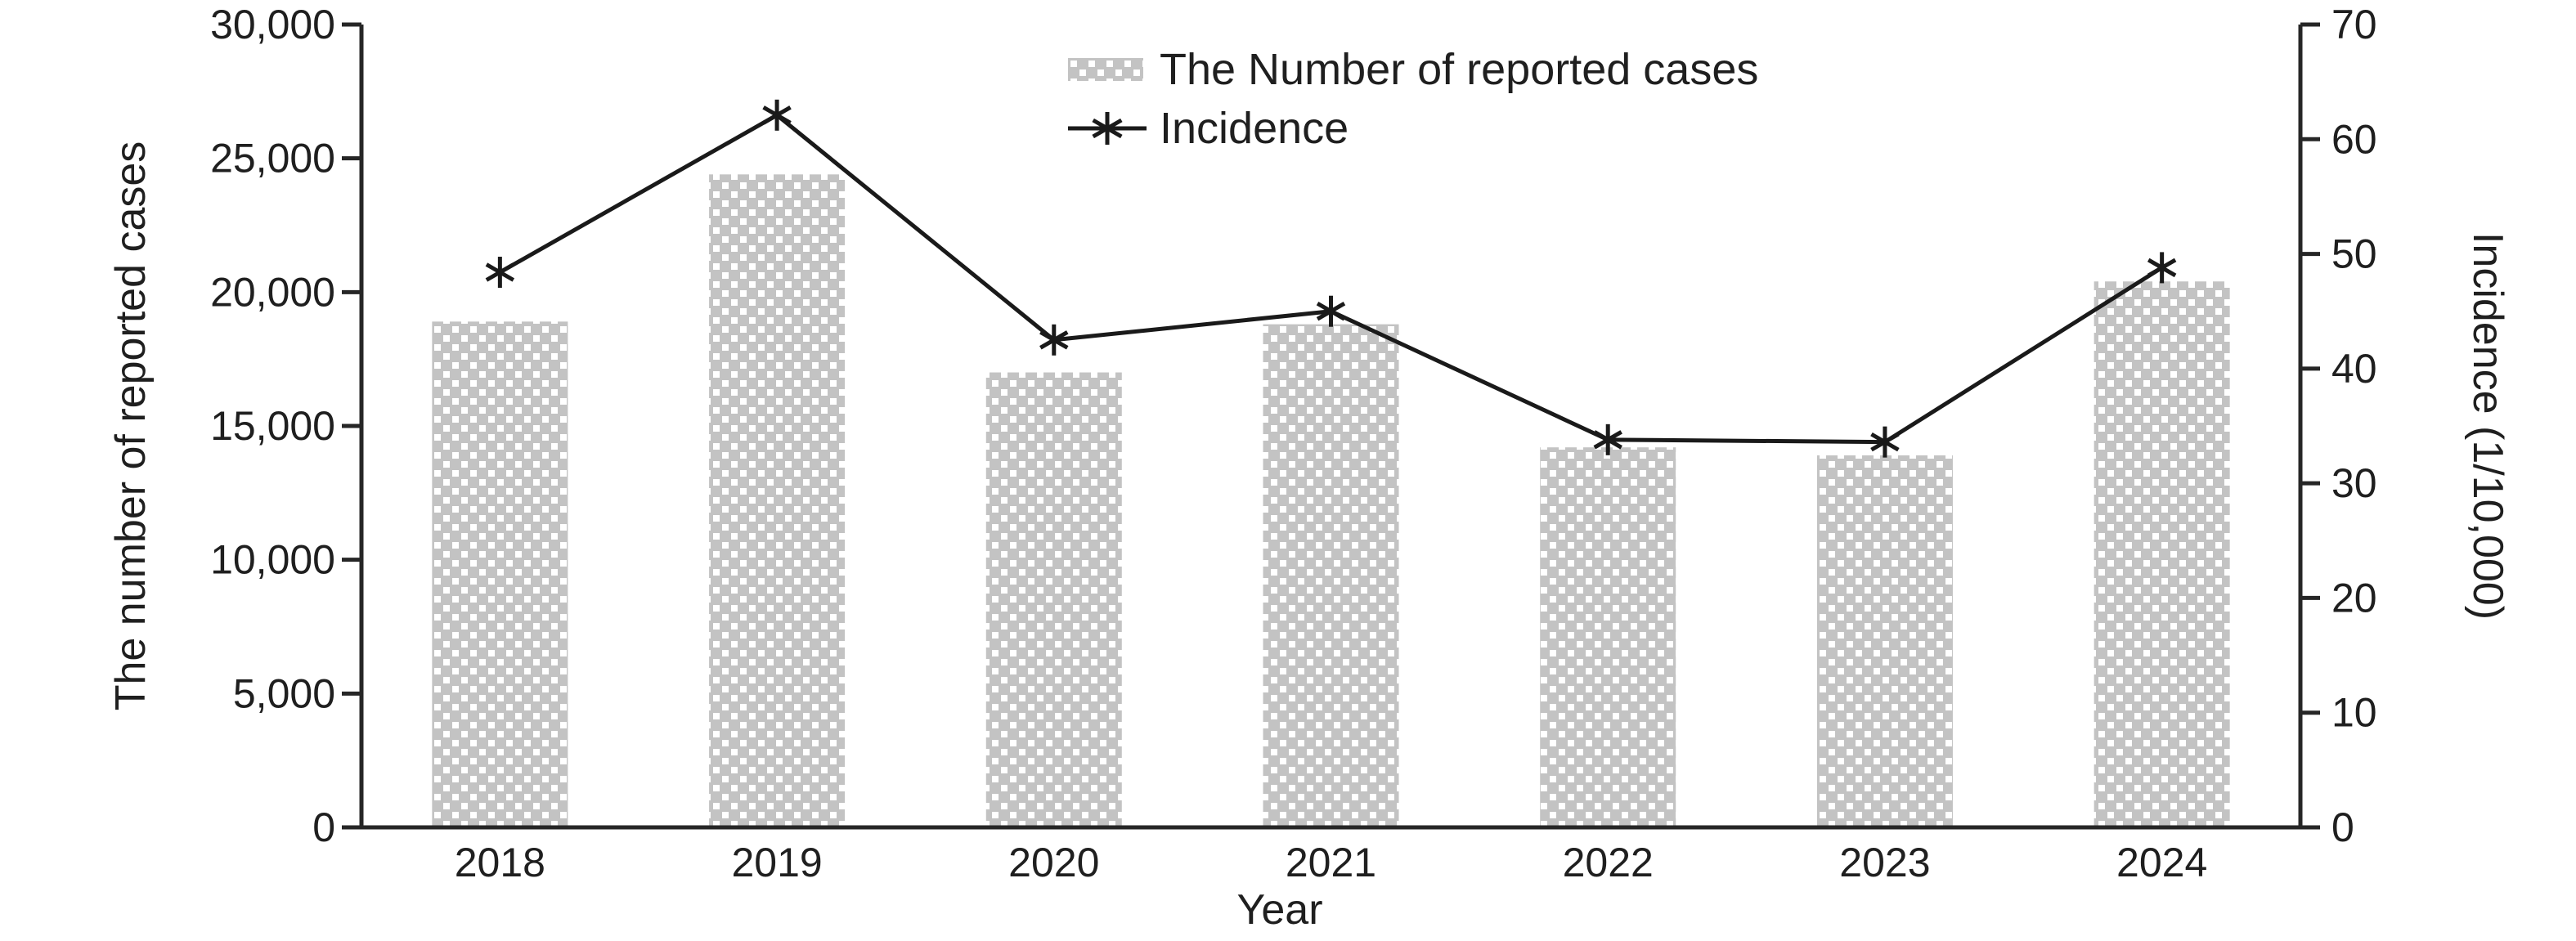  What do you see at coordinates (1331, 575) in the screenshot?
I see `bar-2021` at bounding box center [1331, 575].